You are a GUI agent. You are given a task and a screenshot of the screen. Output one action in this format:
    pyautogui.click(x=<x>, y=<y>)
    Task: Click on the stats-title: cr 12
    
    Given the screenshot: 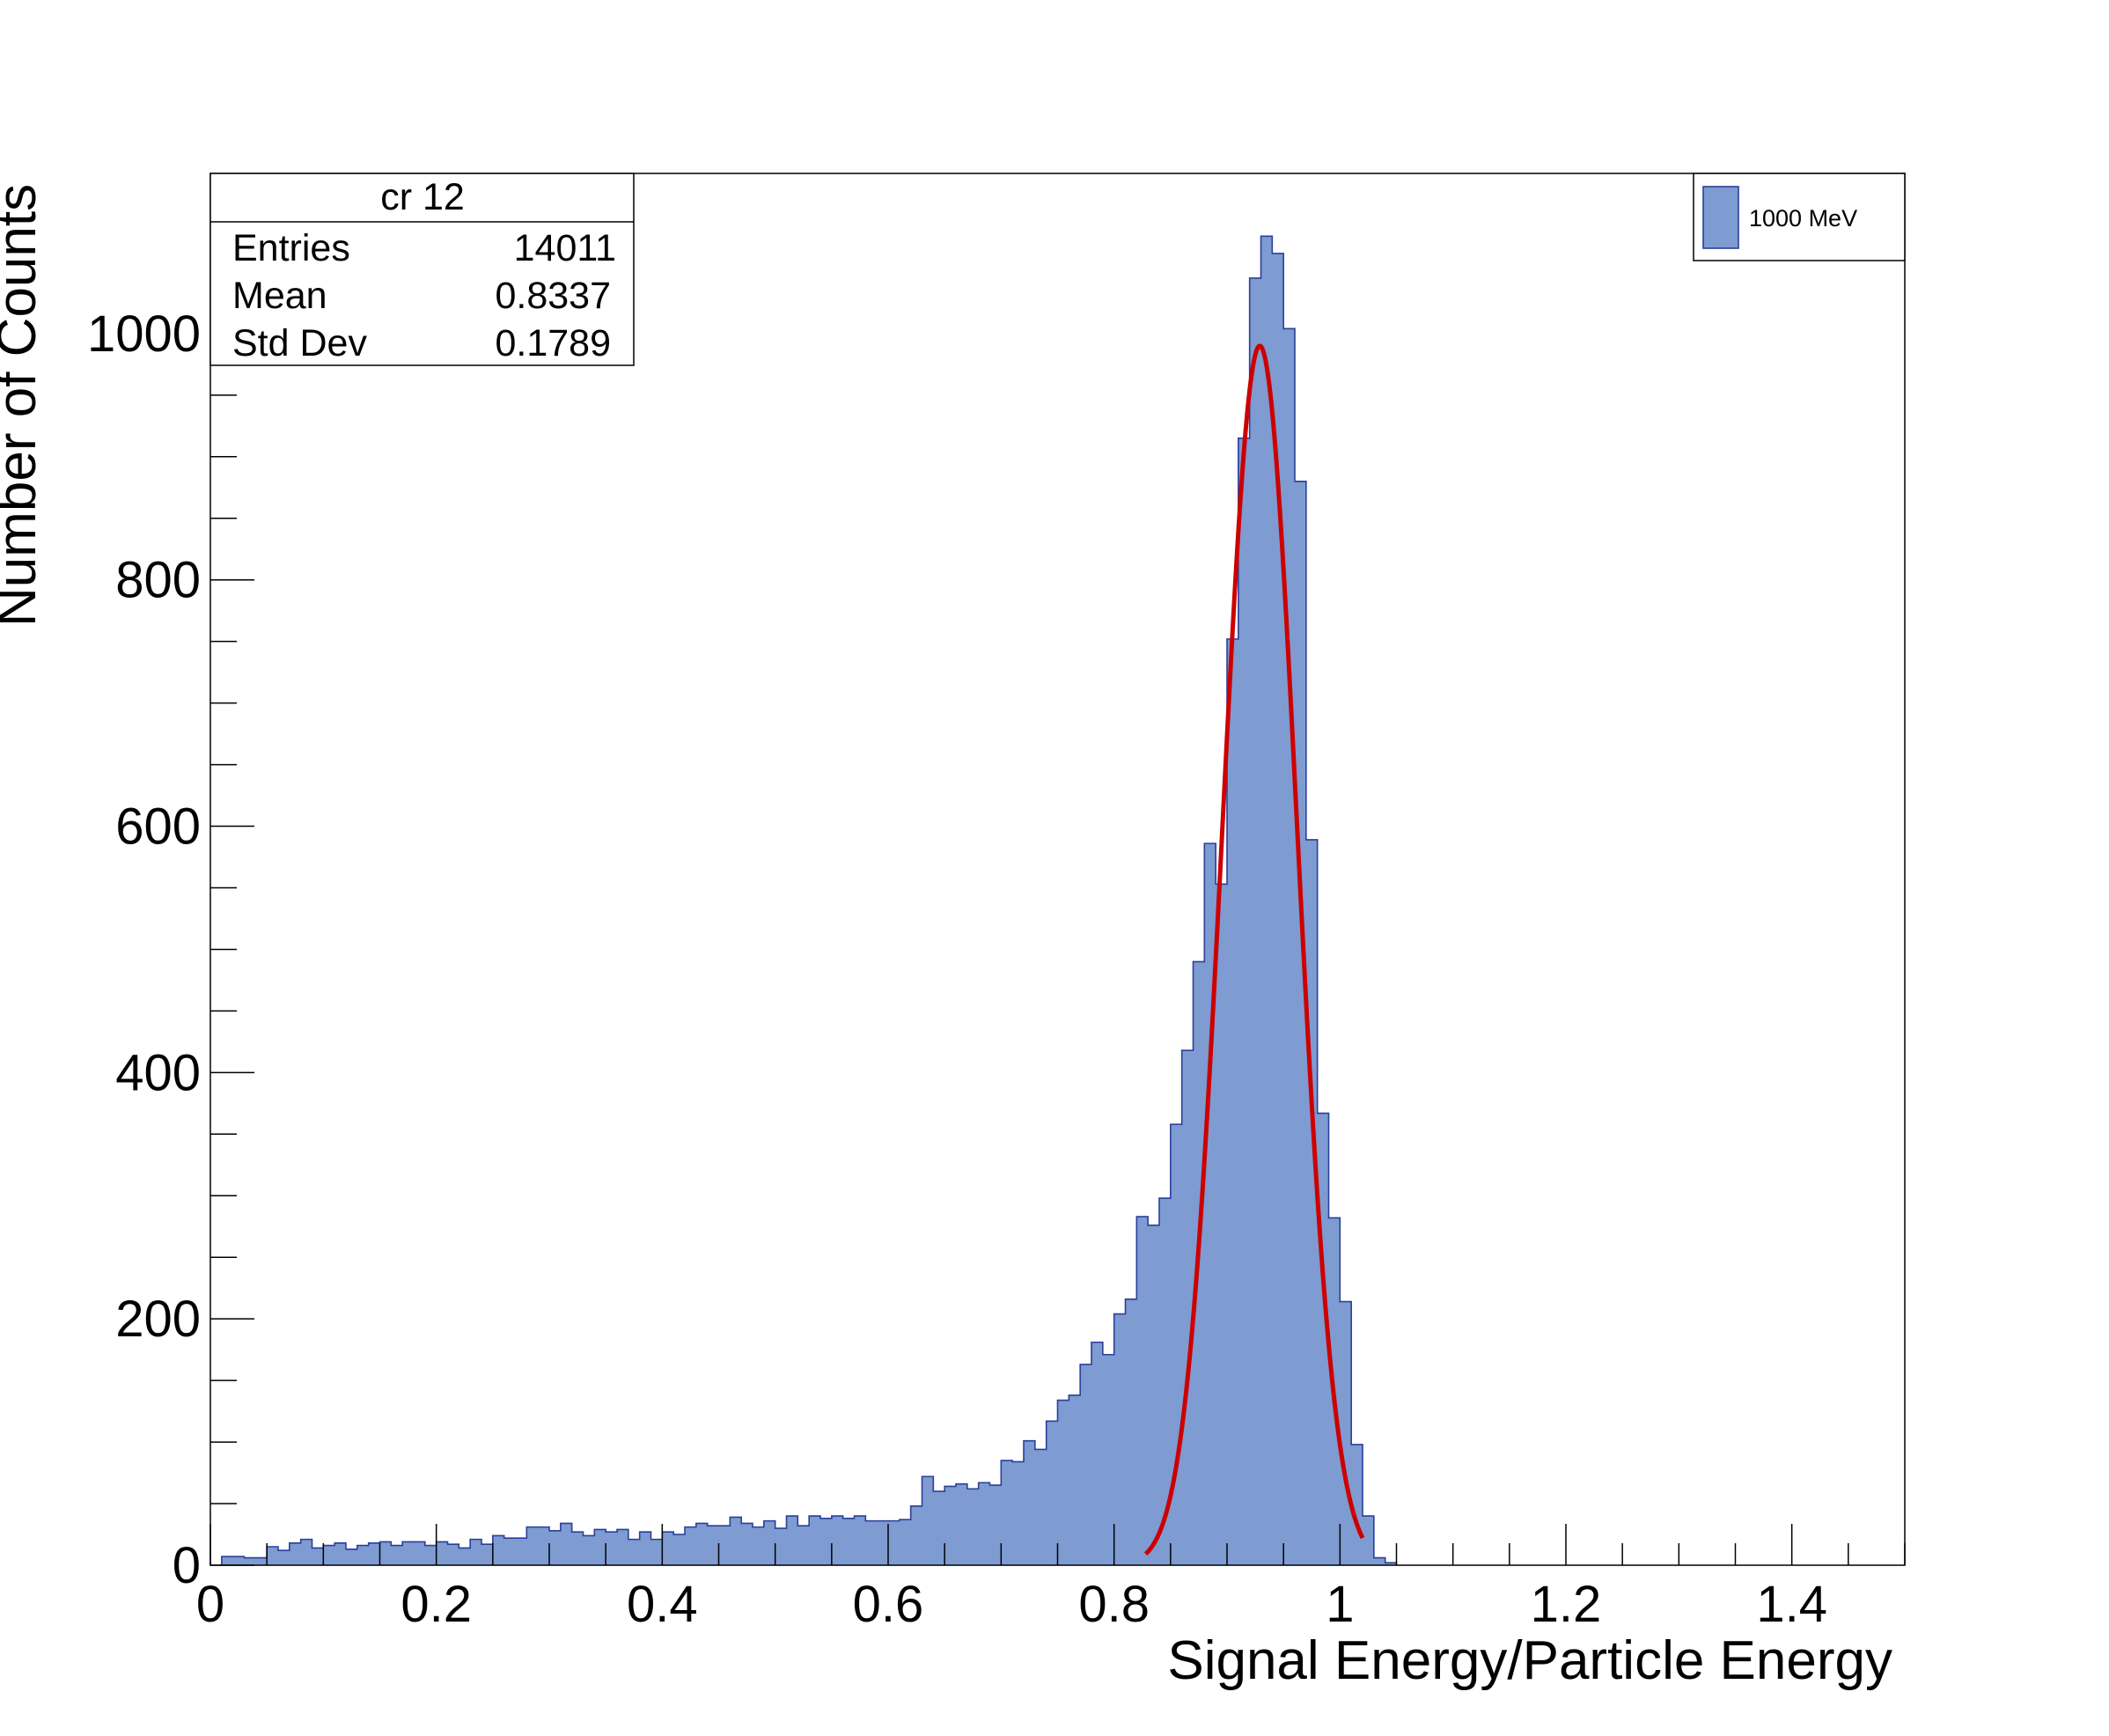 What is the action you would take?
    pyautogui.click(x=422, y=197)
    